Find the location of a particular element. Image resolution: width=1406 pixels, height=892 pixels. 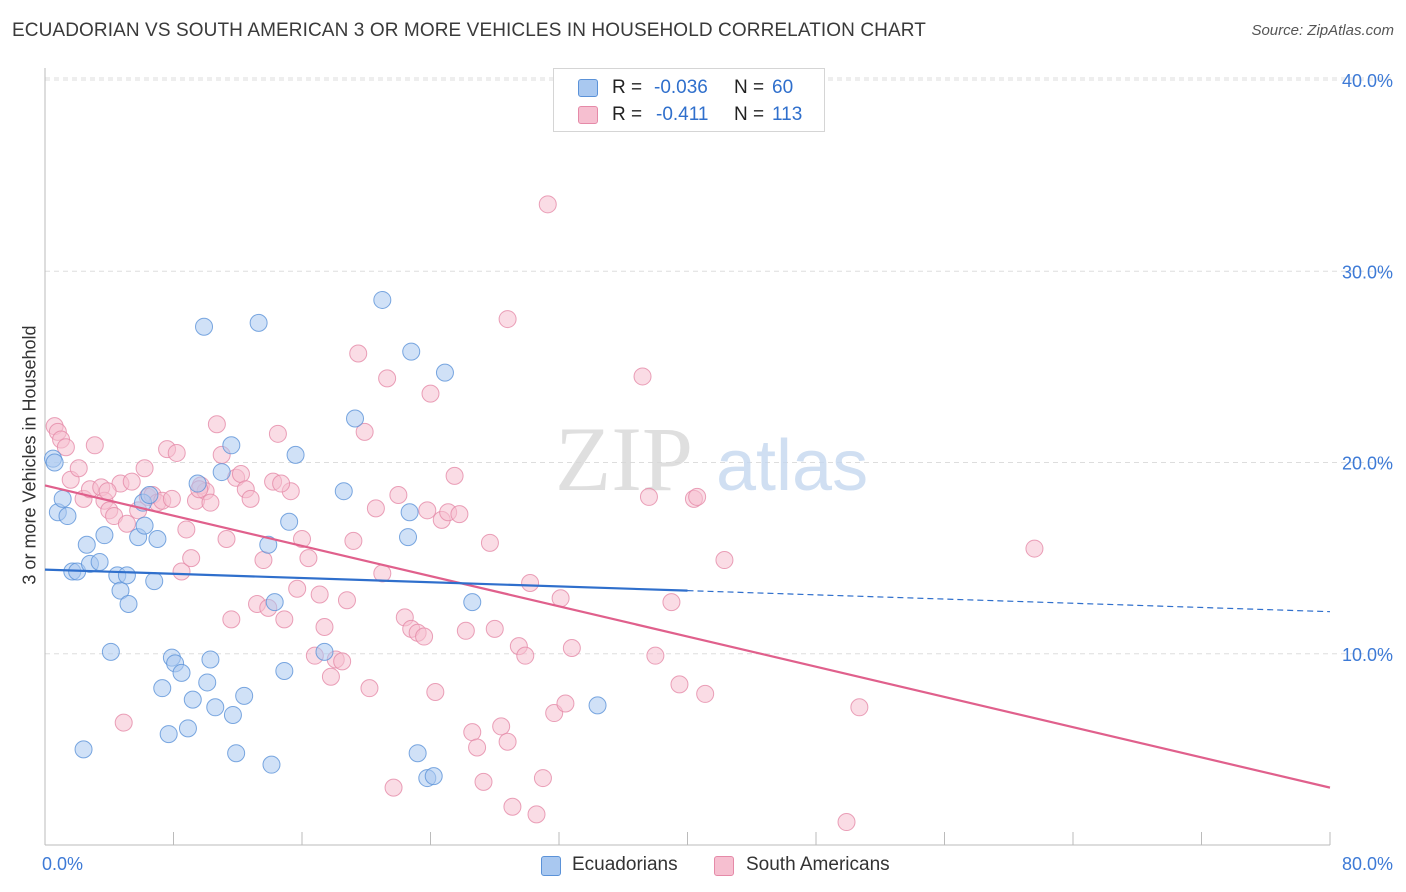

legend-n-value: 113 is located at coordinates (787, 114).